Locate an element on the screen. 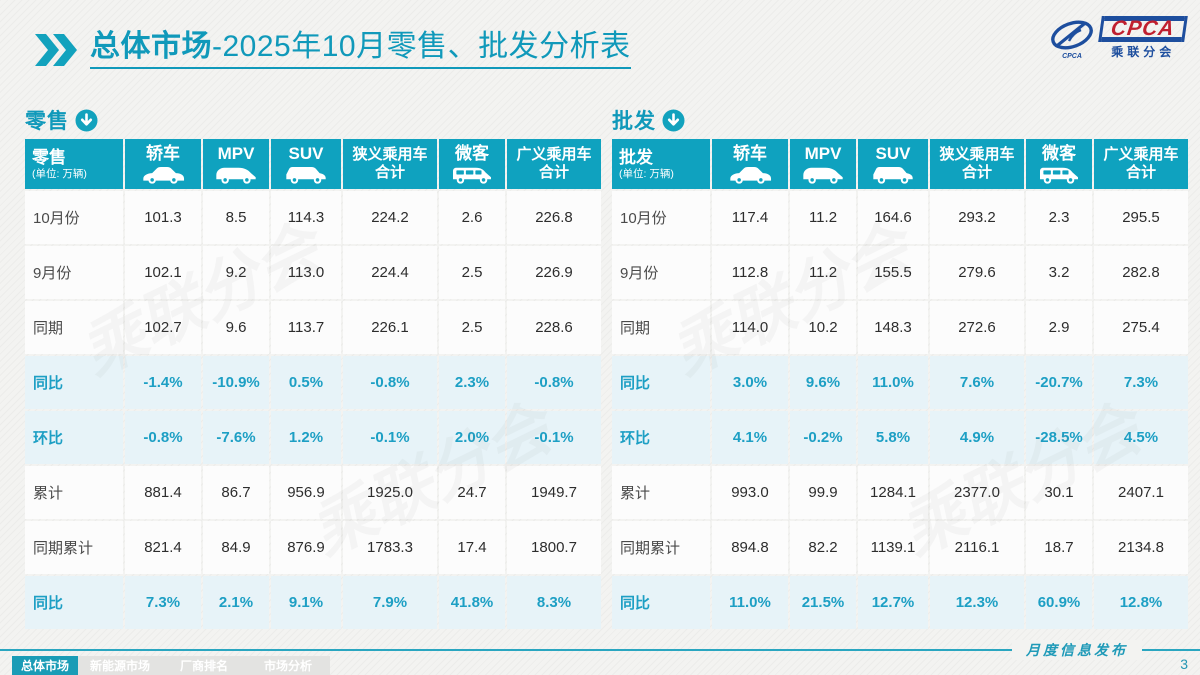  table-corner-cell: 批发 (单位: 万辆) is located at coordinates (661, 164).